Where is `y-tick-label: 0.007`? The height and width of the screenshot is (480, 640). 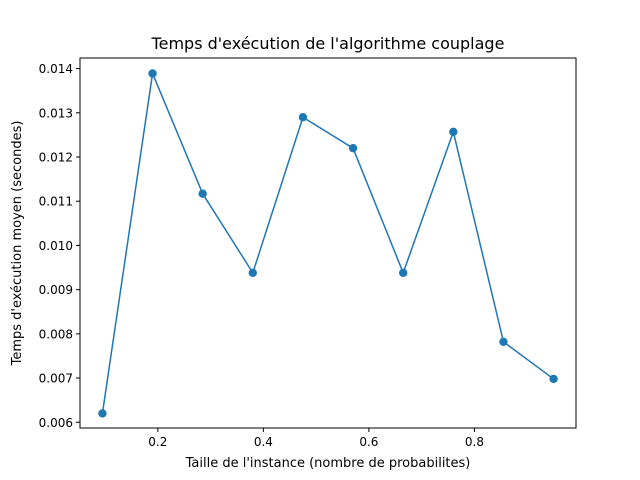
y-tick-label: 0.007 is located at coordinates (56, 379).